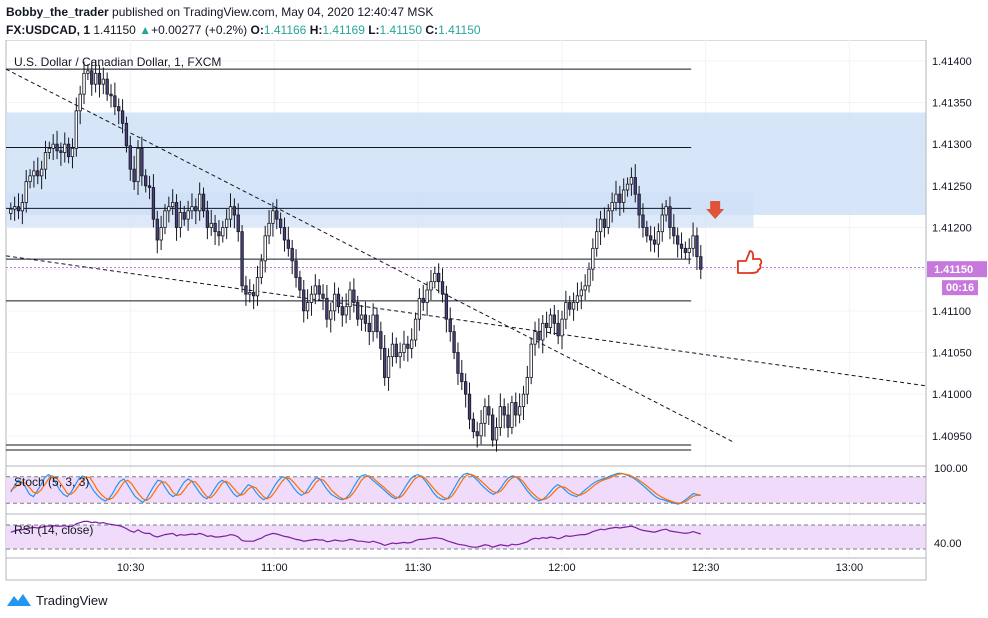 Image resolution: width=988 pixels, height=618 pixels. I want to click on x-tick-label: 12:00, so click(562, 568).